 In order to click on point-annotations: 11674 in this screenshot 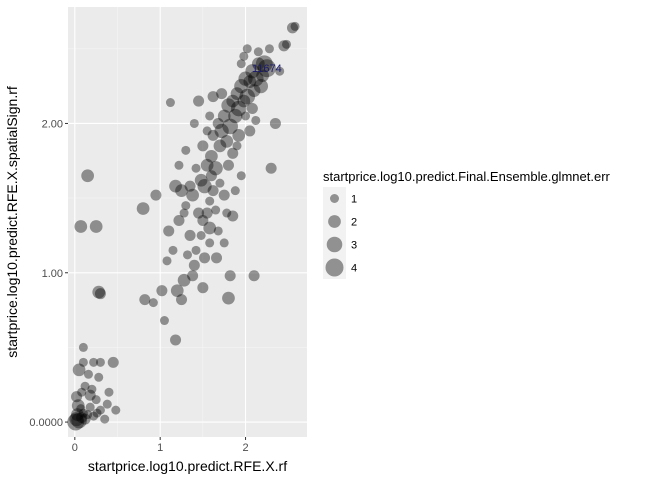, I will do `click(267, 69)`.